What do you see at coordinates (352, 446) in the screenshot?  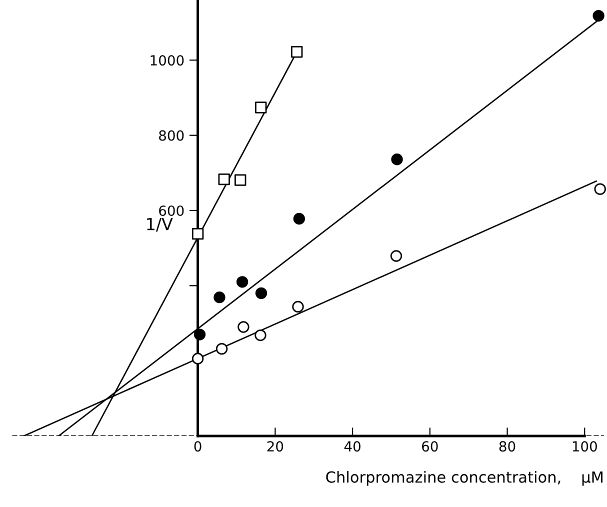 I see `x-tick-label: 40` at bounding box center [352, 446].